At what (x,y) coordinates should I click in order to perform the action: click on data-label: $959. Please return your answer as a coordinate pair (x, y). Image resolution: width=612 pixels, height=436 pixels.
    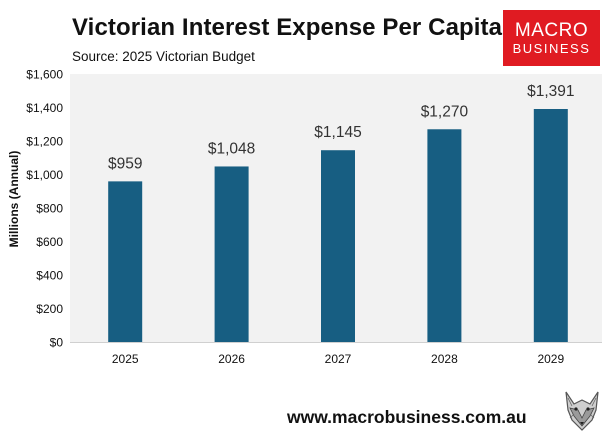
    Looking at the image, I should click on (125, 163).